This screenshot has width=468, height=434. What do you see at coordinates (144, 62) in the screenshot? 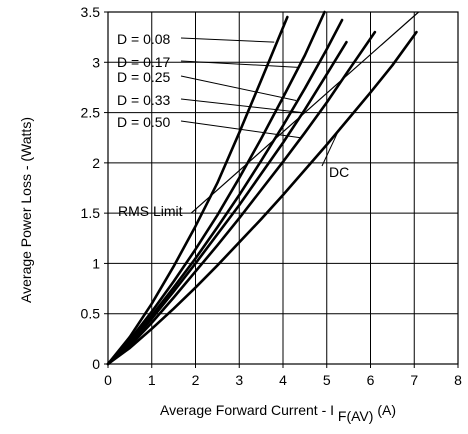
I see `annotation-label-d-0-17: D = 0.17` at bounding box center [144, 62].